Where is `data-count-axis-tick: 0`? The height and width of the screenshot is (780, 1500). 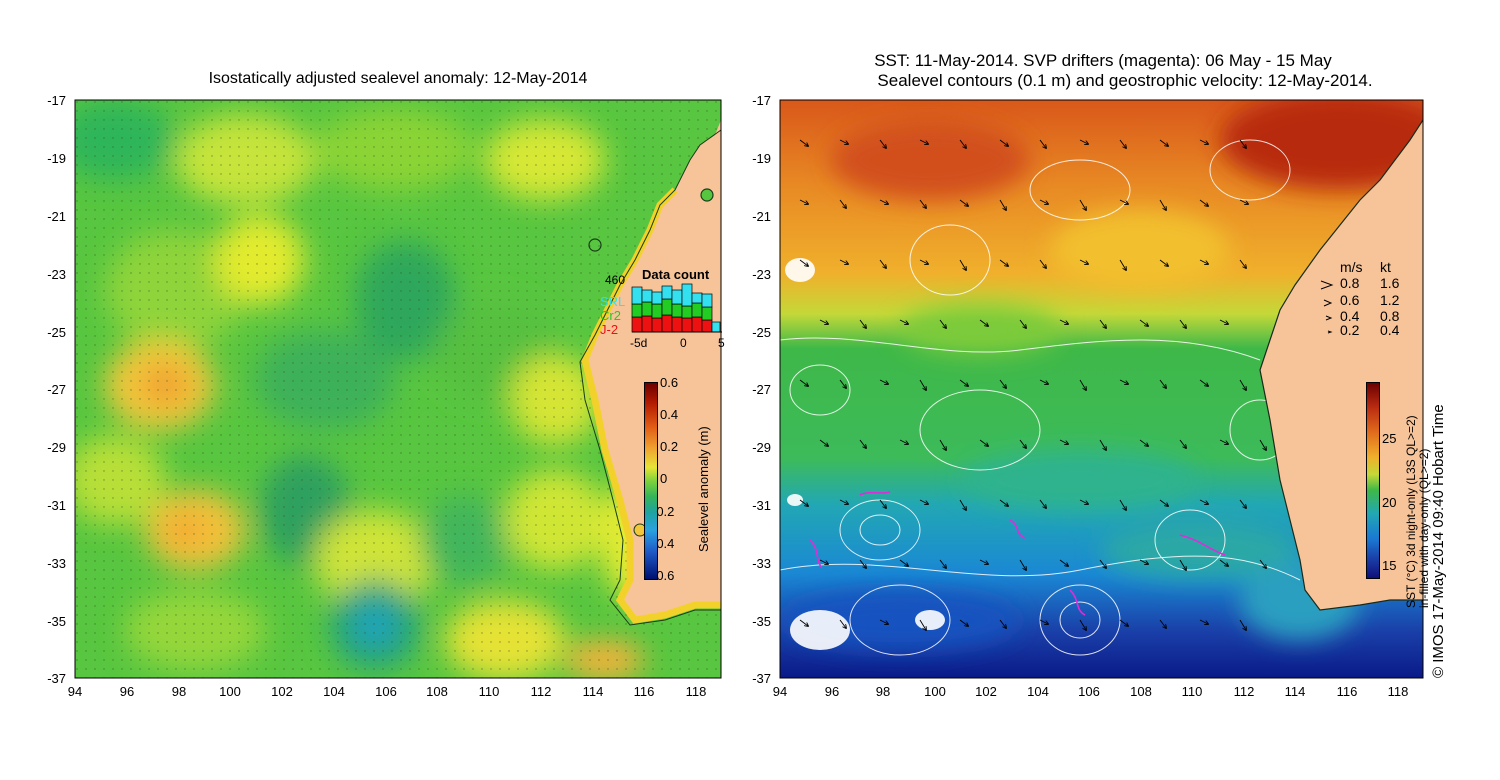
data-count-axis-tick: 0 is located at coordinates (683, 343).